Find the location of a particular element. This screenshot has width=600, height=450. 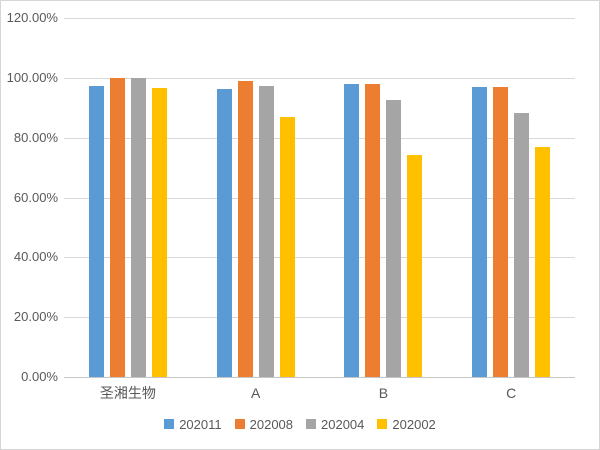

legend-label: 202004 is located at coordinates (343, 424).